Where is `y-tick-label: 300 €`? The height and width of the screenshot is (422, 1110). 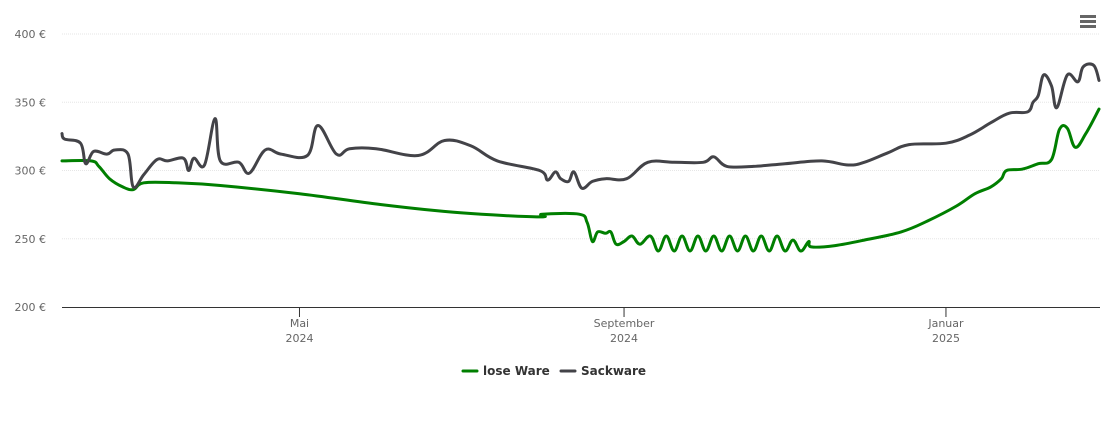
y-tick-label: 300 € is located at coordinates (31, 171).